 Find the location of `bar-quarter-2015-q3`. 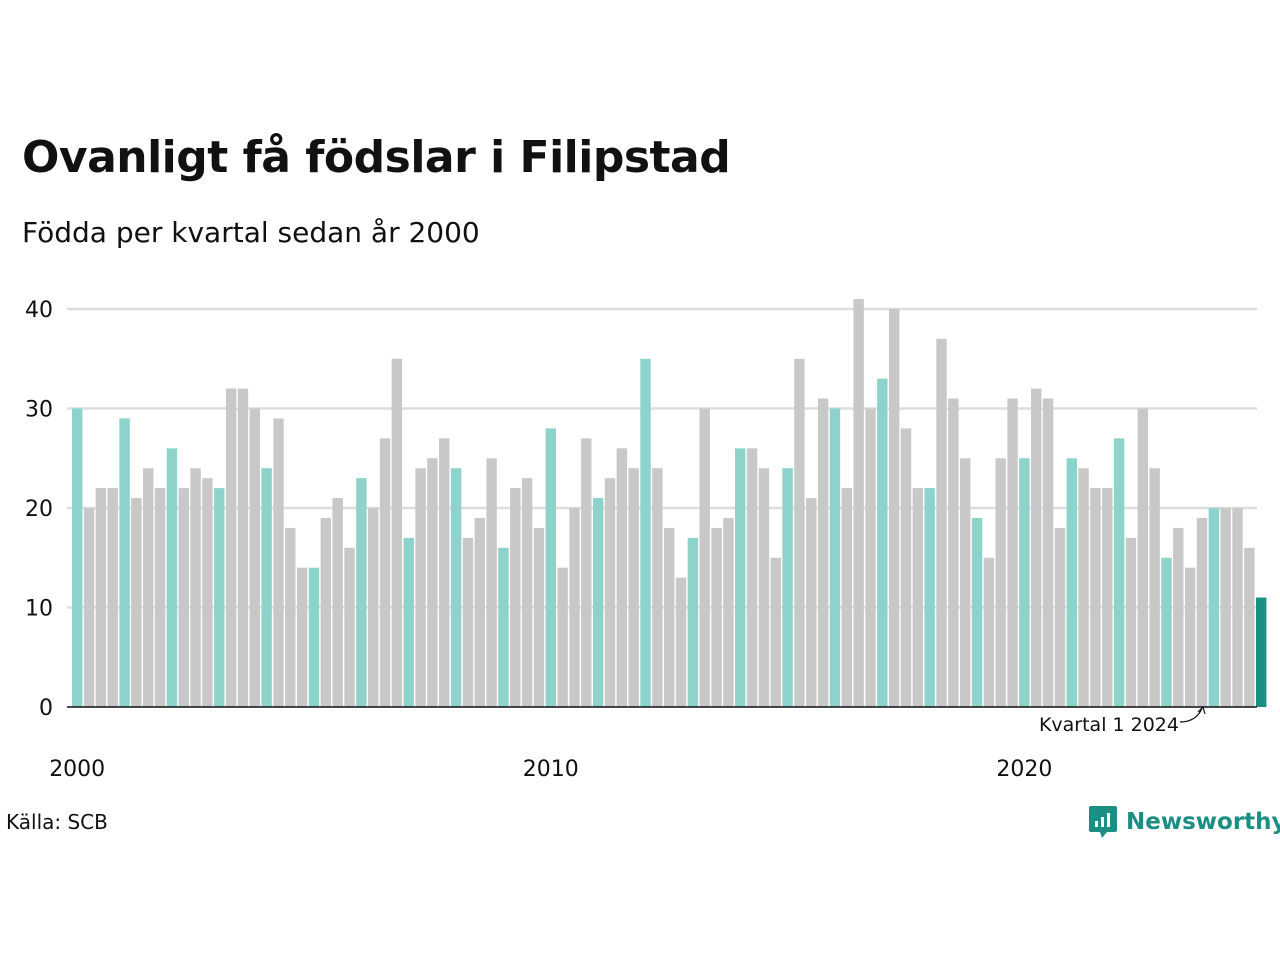

bar-quarter-2015-q3 is located at coordinates (811, 602).